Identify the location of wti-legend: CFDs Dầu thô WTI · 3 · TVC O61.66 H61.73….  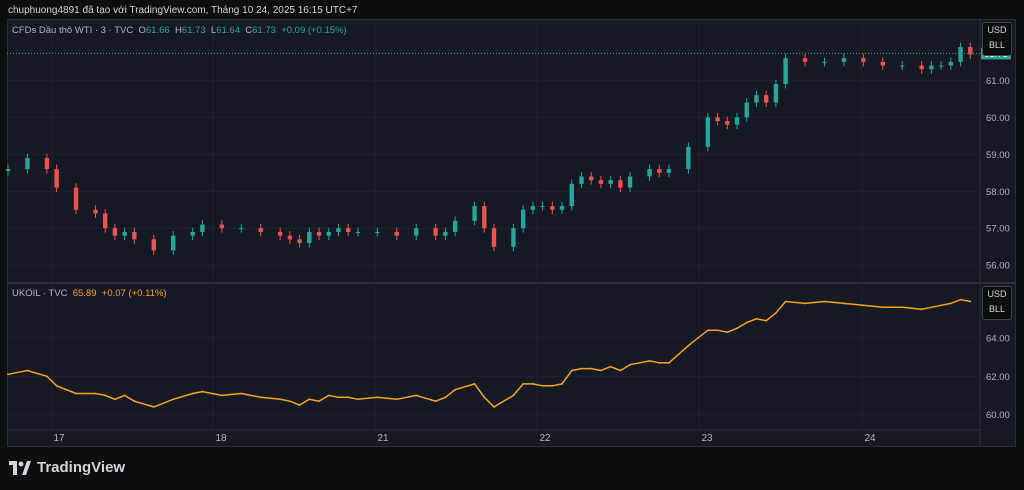
(179, 30).